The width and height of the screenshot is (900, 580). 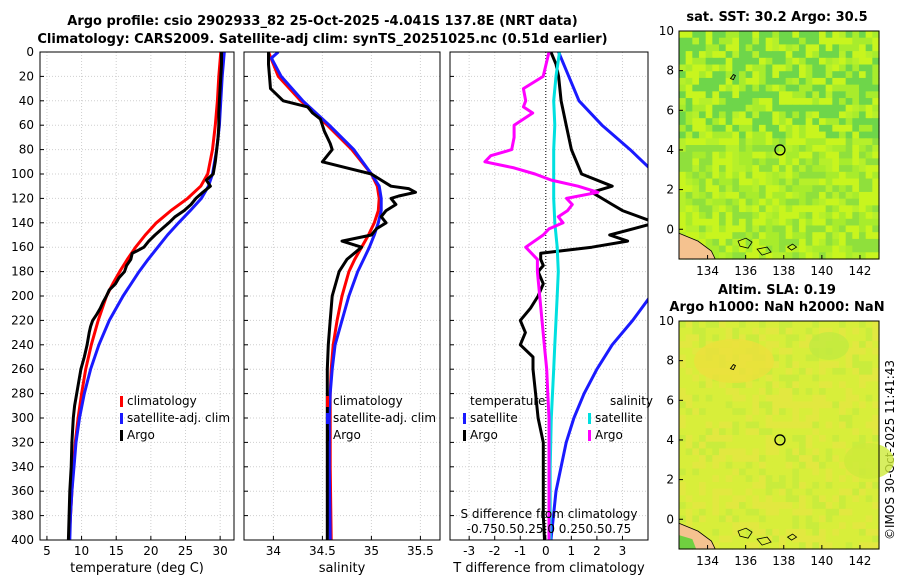 I want to click on argo-position-marker, so click(x=780, y=440).